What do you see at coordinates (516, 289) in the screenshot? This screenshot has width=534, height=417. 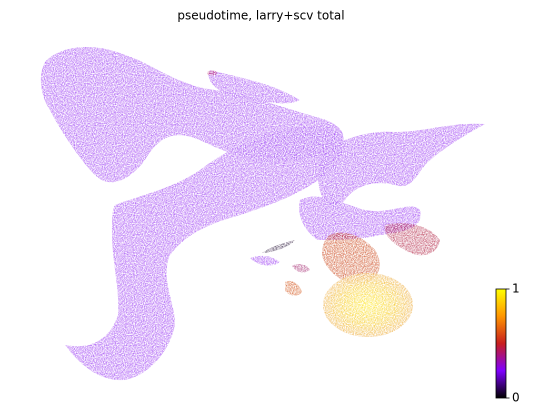 I see `colorbar-tick-label: 1` at bounding box center [516, 289].